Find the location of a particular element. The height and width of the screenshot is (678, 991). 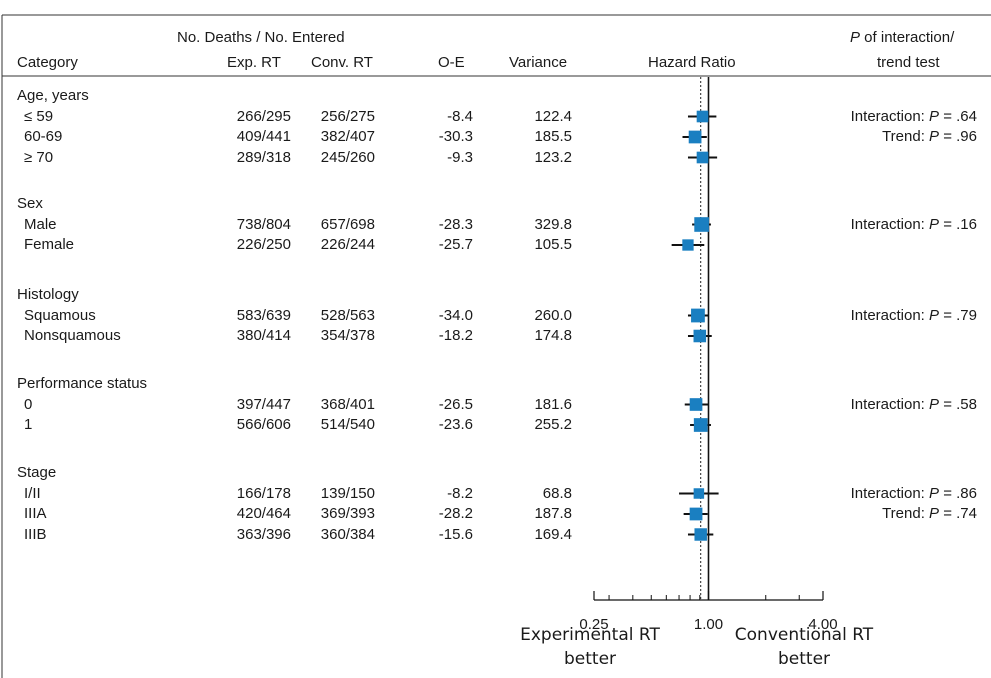

row-conv-rt: 256/275 is located at coordinates (347, 116).